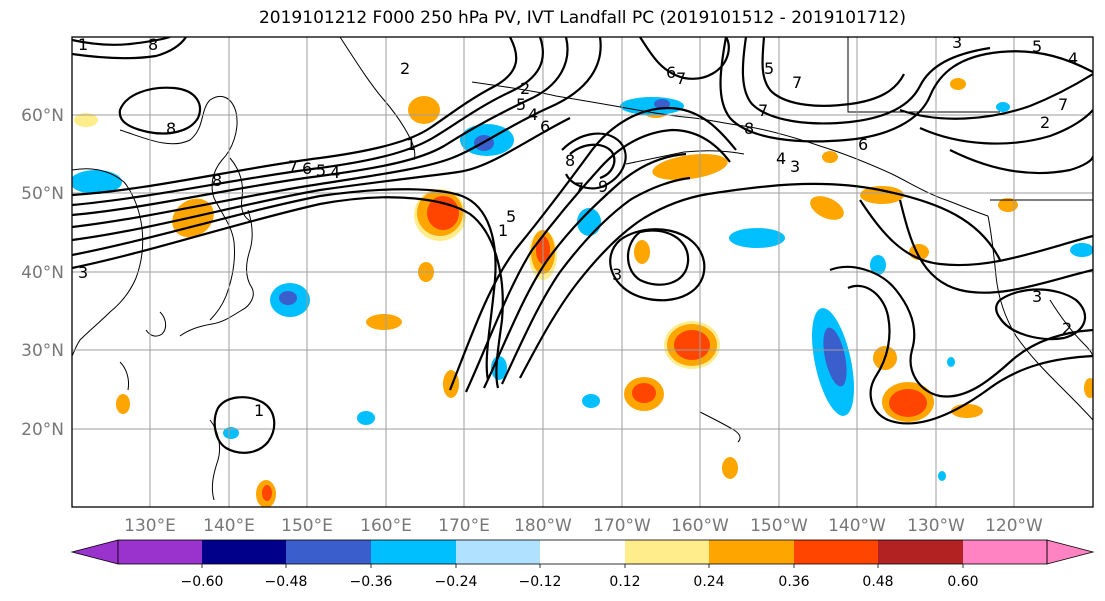  What do you see at coordinates (307, 526) in the screenshot?
I see `lon-label: 150°E` at bounding box center [307, 526].